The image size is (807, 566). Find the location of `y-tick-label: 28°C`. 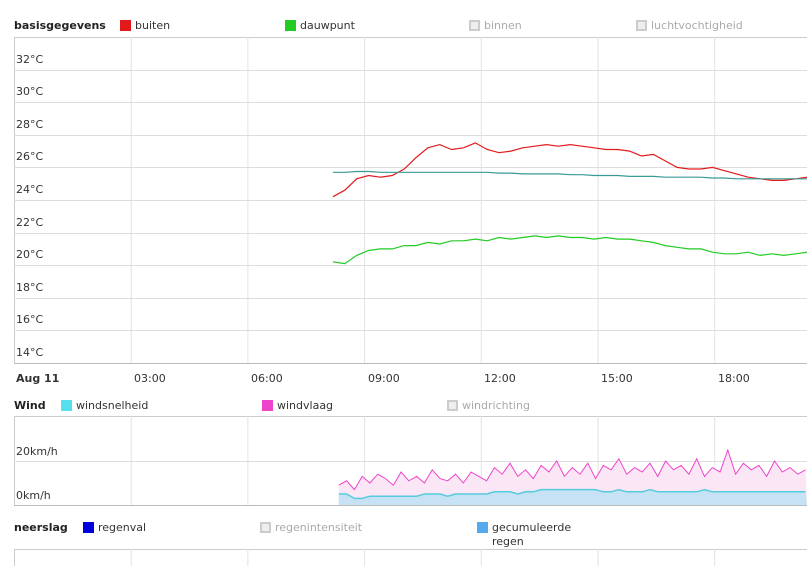

y-tick-label: 28°C is located at coordinates (30, 124).